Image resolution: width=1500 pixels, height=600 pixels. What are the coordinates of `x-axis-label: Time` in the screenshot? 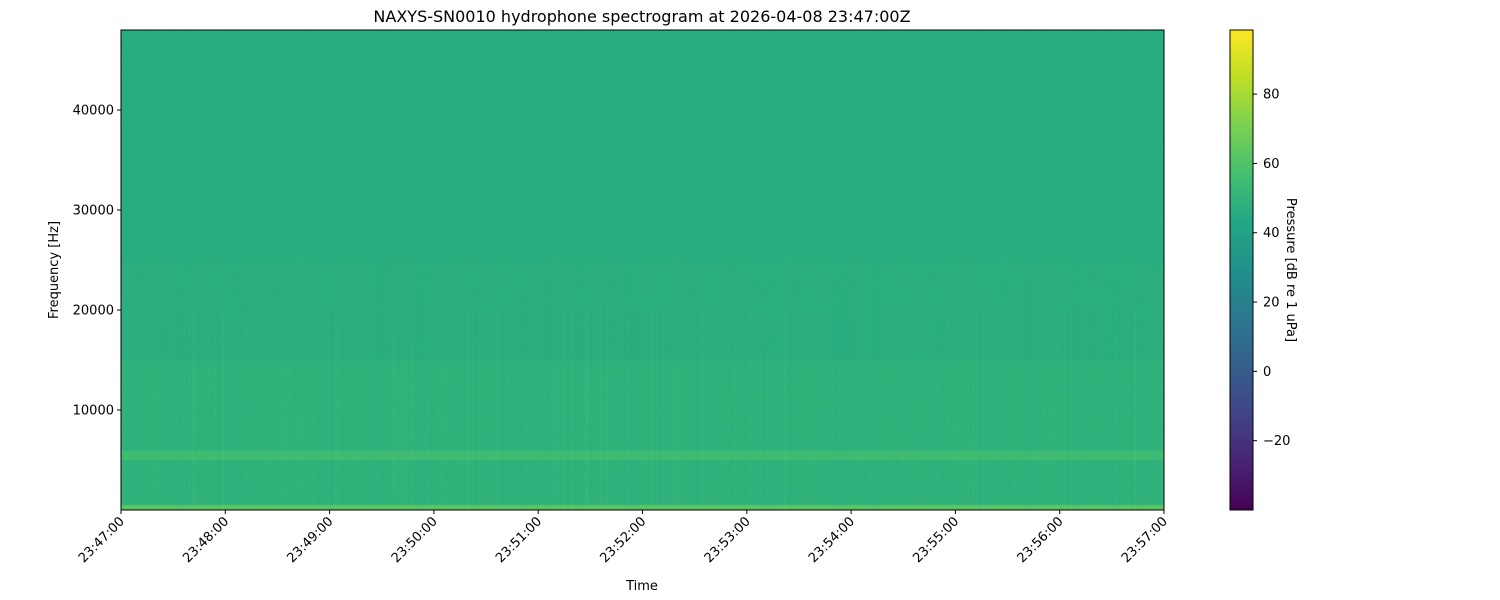 It's located at (641, 586).